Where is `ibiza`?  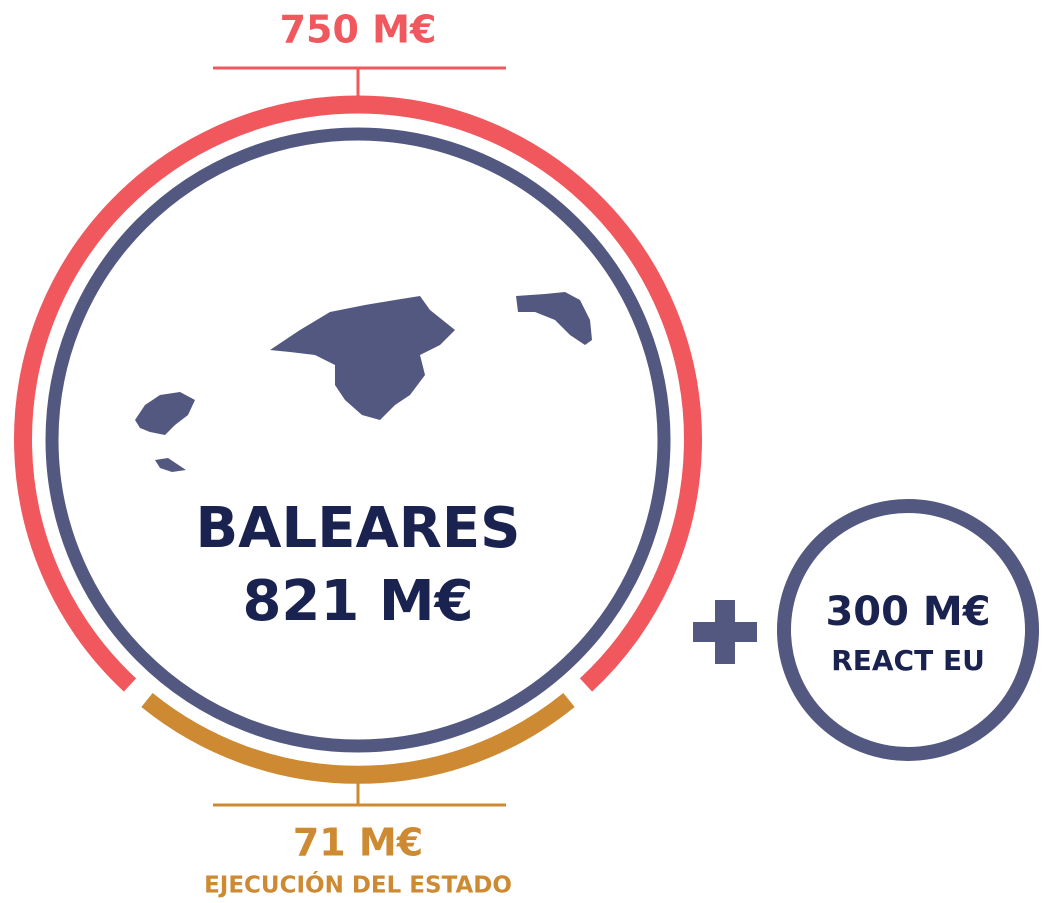 ibiza is located at coordinates (165, 413).